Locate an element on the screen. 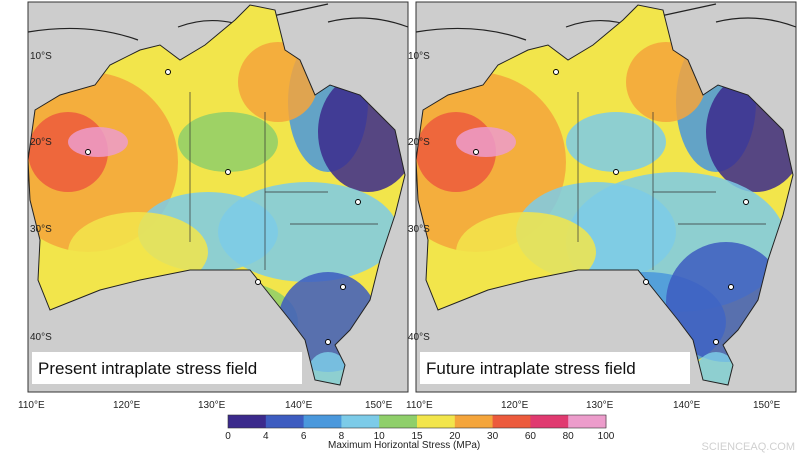 This screenshot has height=461, width=800. colorbar-tick-label: 6 is located at coordinates (304, 436).